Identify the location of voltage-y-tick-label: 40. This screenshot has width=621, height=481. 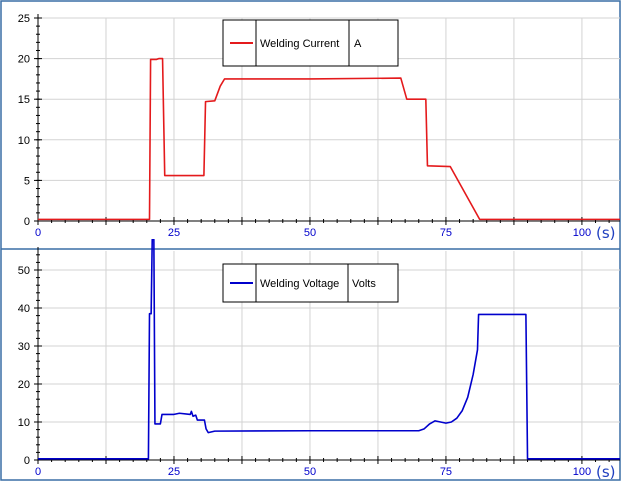
(24, 309).